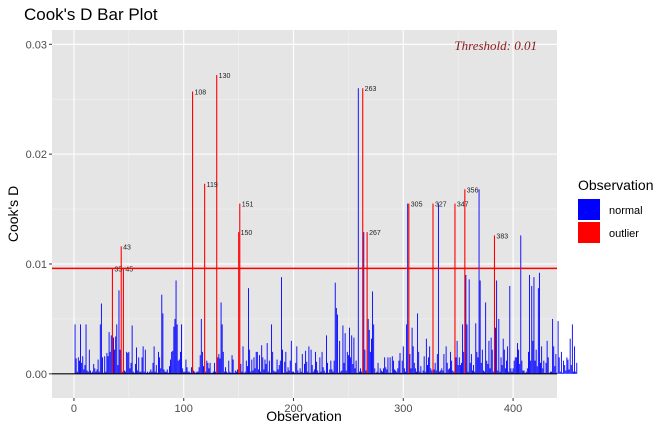 Image resolution: width=672 pixels, height=432 pixels. I want to click on outlier-label: 43, so click(127, 247).